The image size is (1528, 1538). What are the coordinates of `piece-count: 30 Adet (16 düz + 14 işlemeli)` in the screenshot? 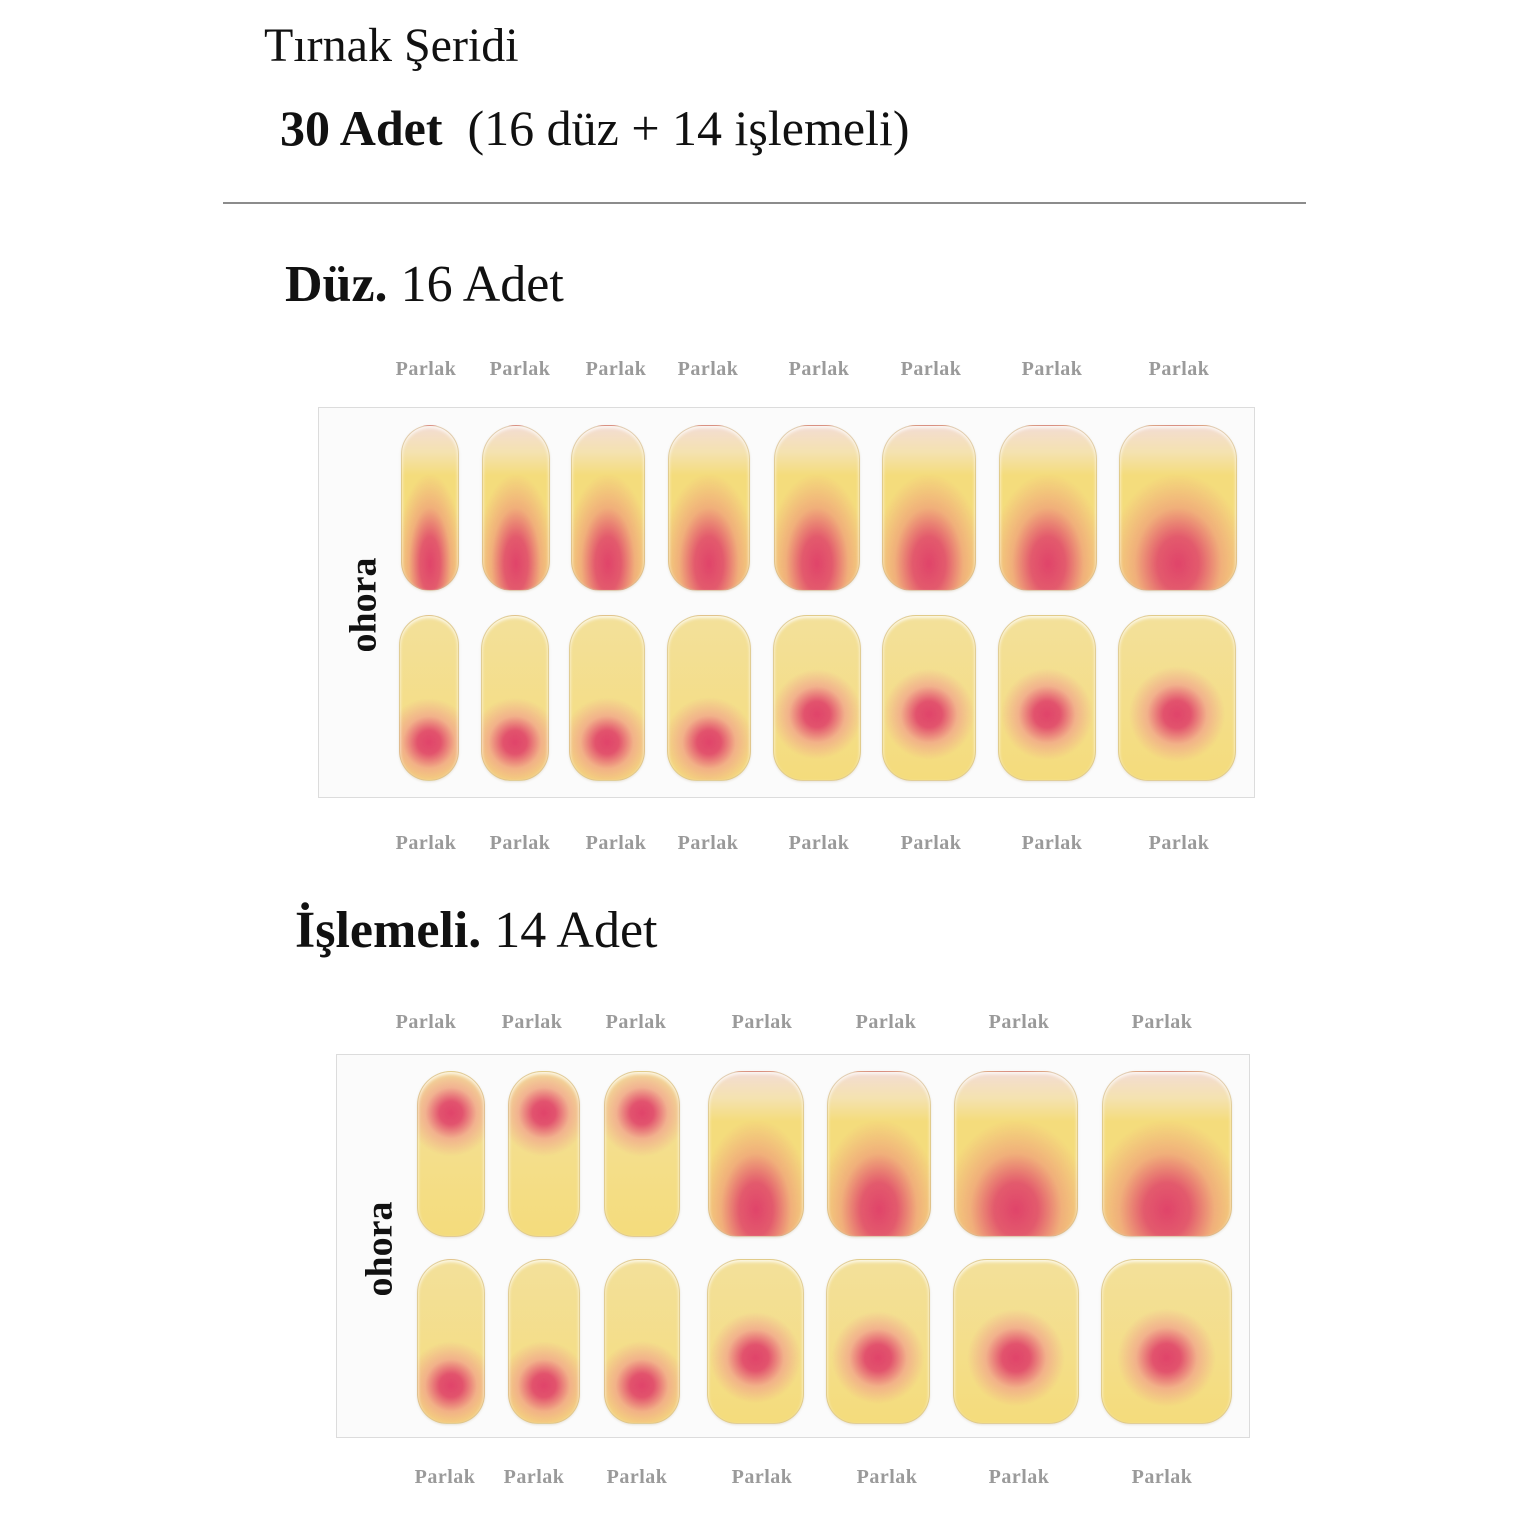 It's located at (595, 128).